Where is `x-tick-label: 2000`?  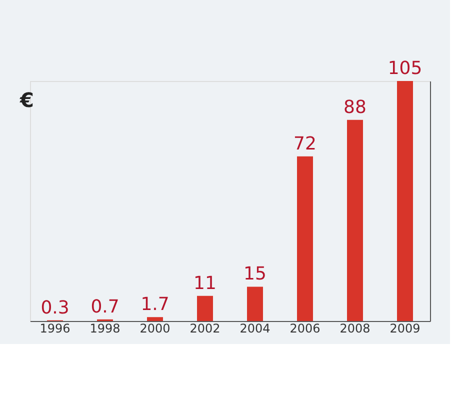 x-tick-label: 2000 is located at coordinates (155, 329).